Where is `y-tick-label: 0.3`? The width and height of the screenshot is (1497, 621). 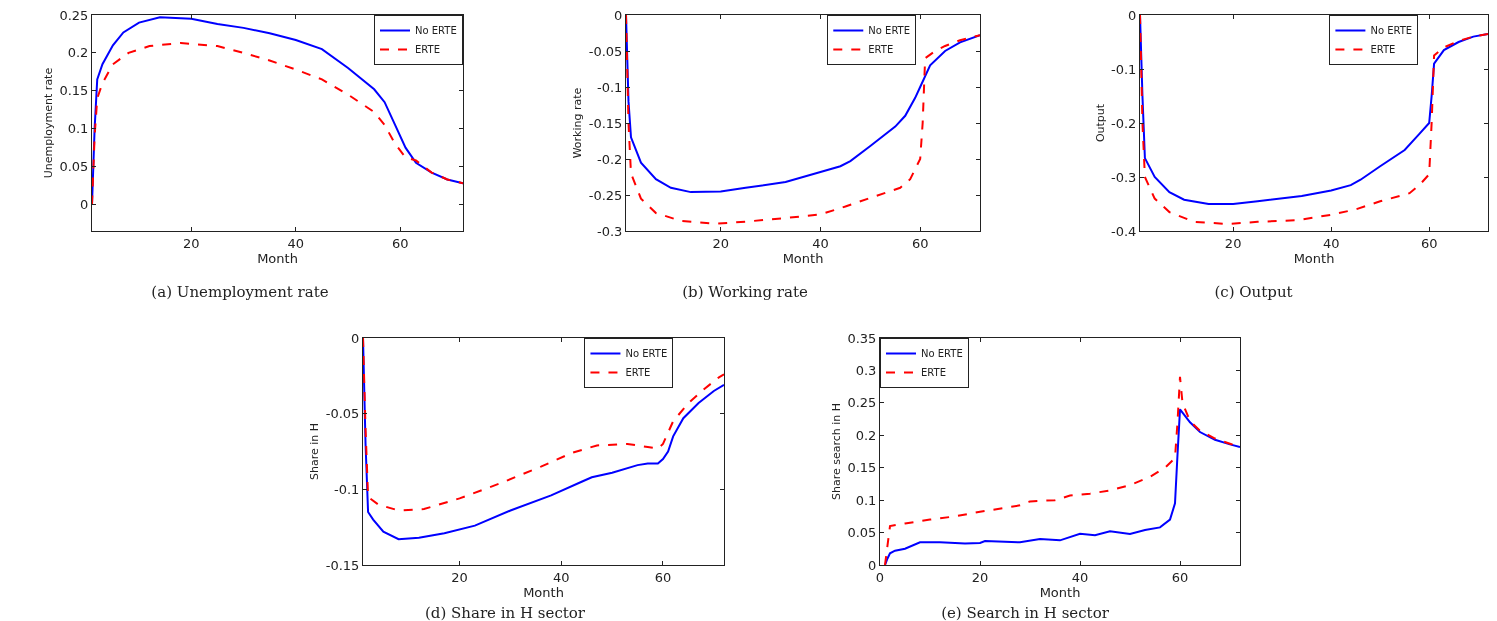
y-tick-label: 0.3 is located at coordinates (866, 370).